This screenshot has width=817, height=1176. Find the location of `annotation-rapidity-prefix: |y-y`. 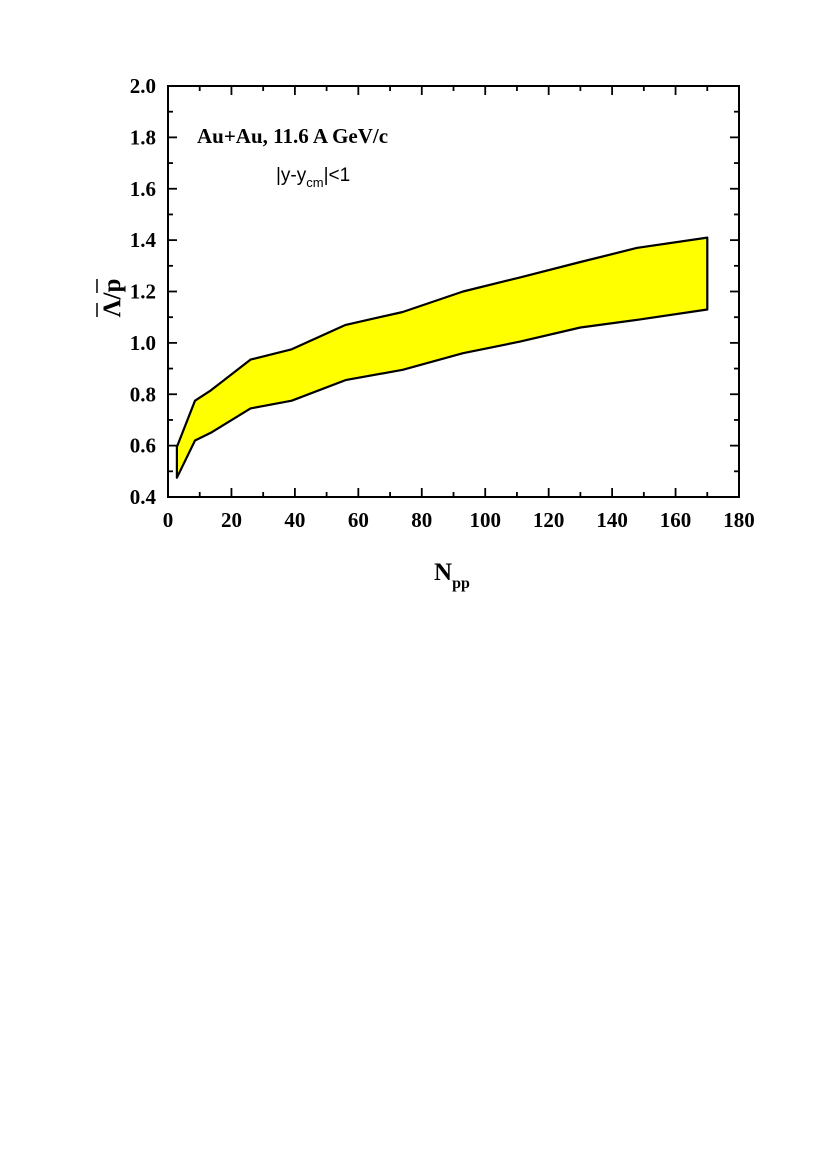

annotation-rapidity-prefix: |y-y is located at coordinates (291, 175).